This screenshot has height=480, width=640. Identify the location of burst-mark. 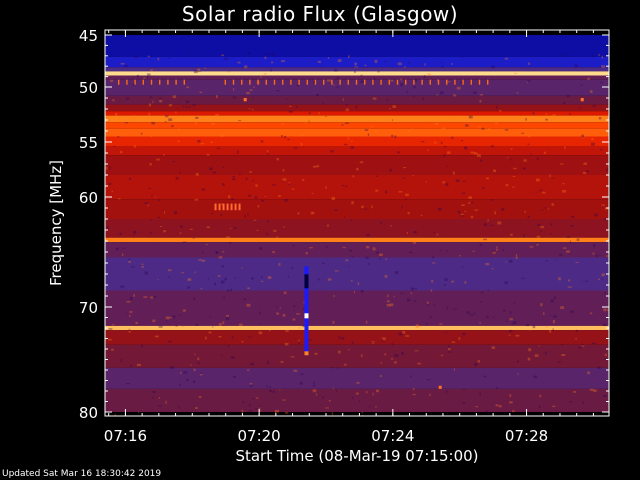
(215, 207).